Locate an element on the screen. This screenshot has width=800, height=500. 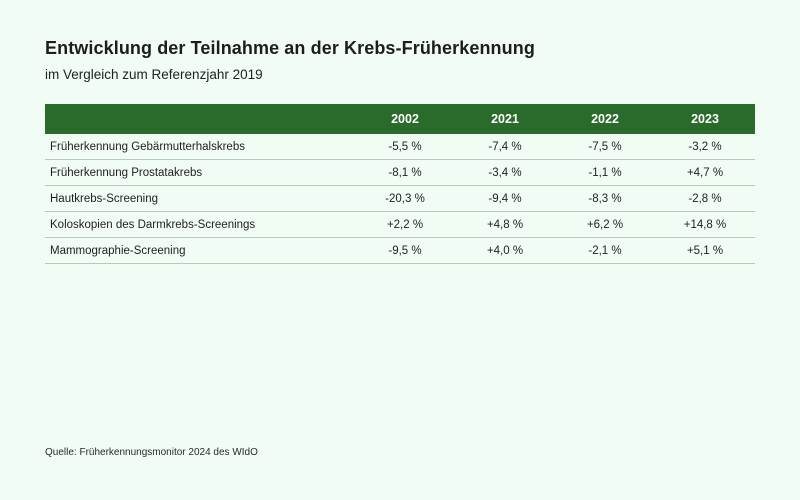
table-cell: -8,3 % is located at coordinates (605, 198).